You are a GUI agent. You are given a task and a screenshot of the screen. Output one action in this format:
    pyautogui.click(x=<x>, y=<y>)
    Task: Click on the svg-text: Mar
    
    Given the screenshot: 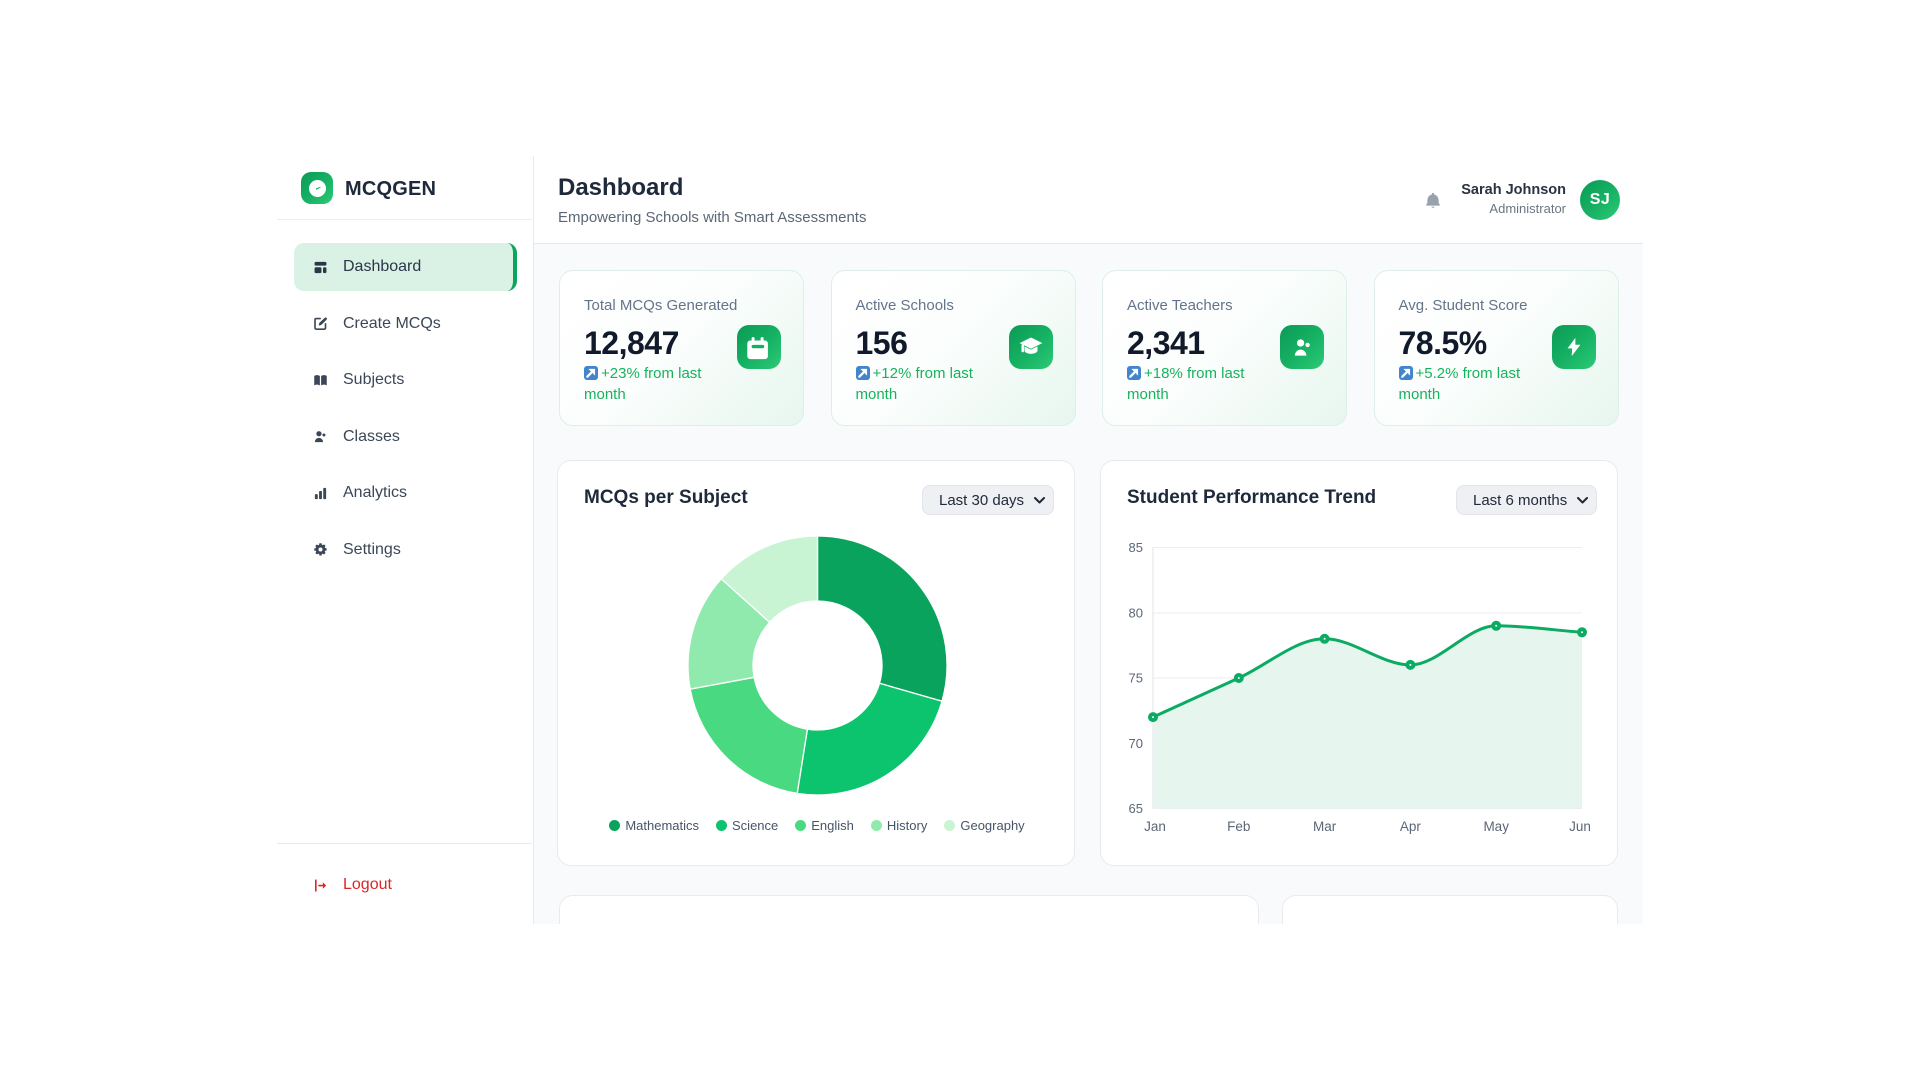 What is the action you would take?
    pyautogui.click(x=1325, y=826)
    